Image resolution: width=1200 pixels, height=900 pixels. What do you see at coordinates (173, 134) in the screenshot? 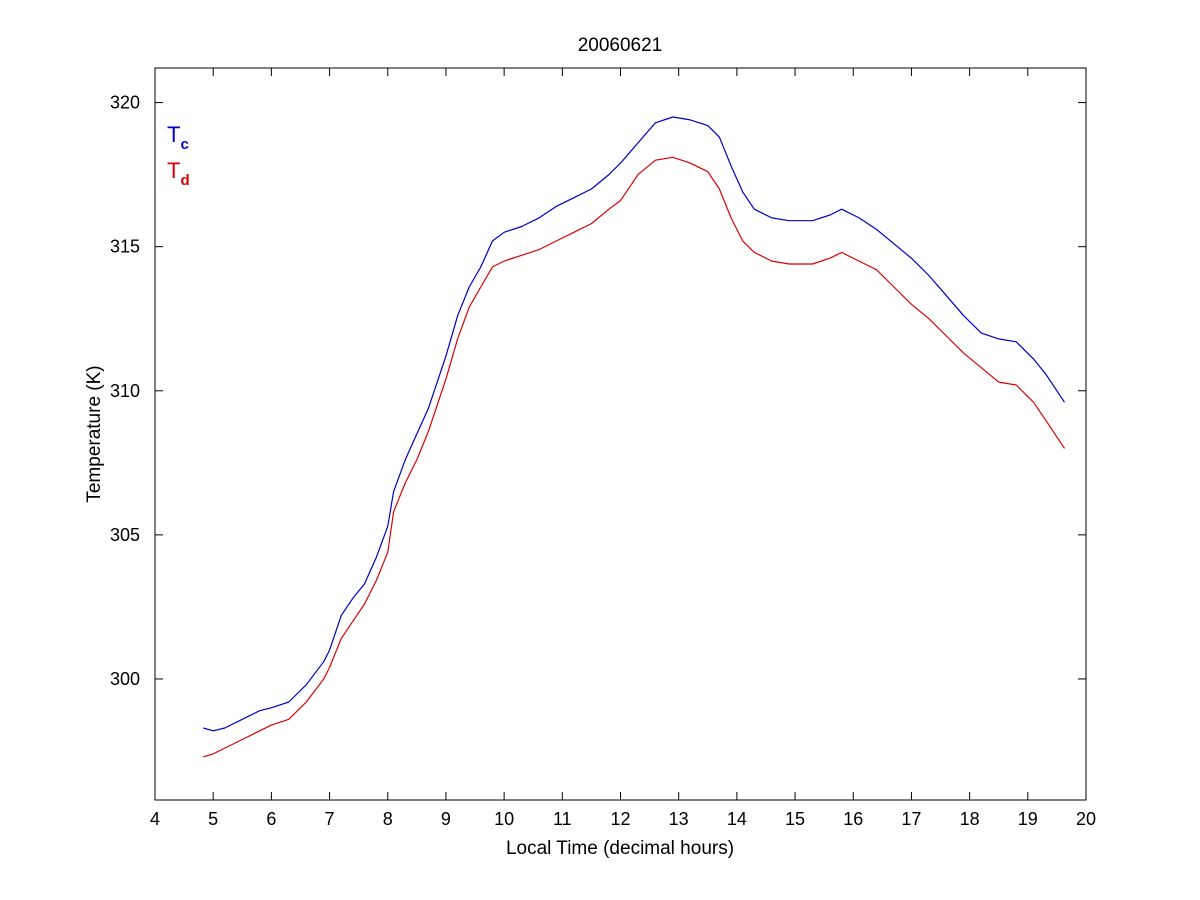
I see `legend-tc-base: T` at bounding box center [173, 134].